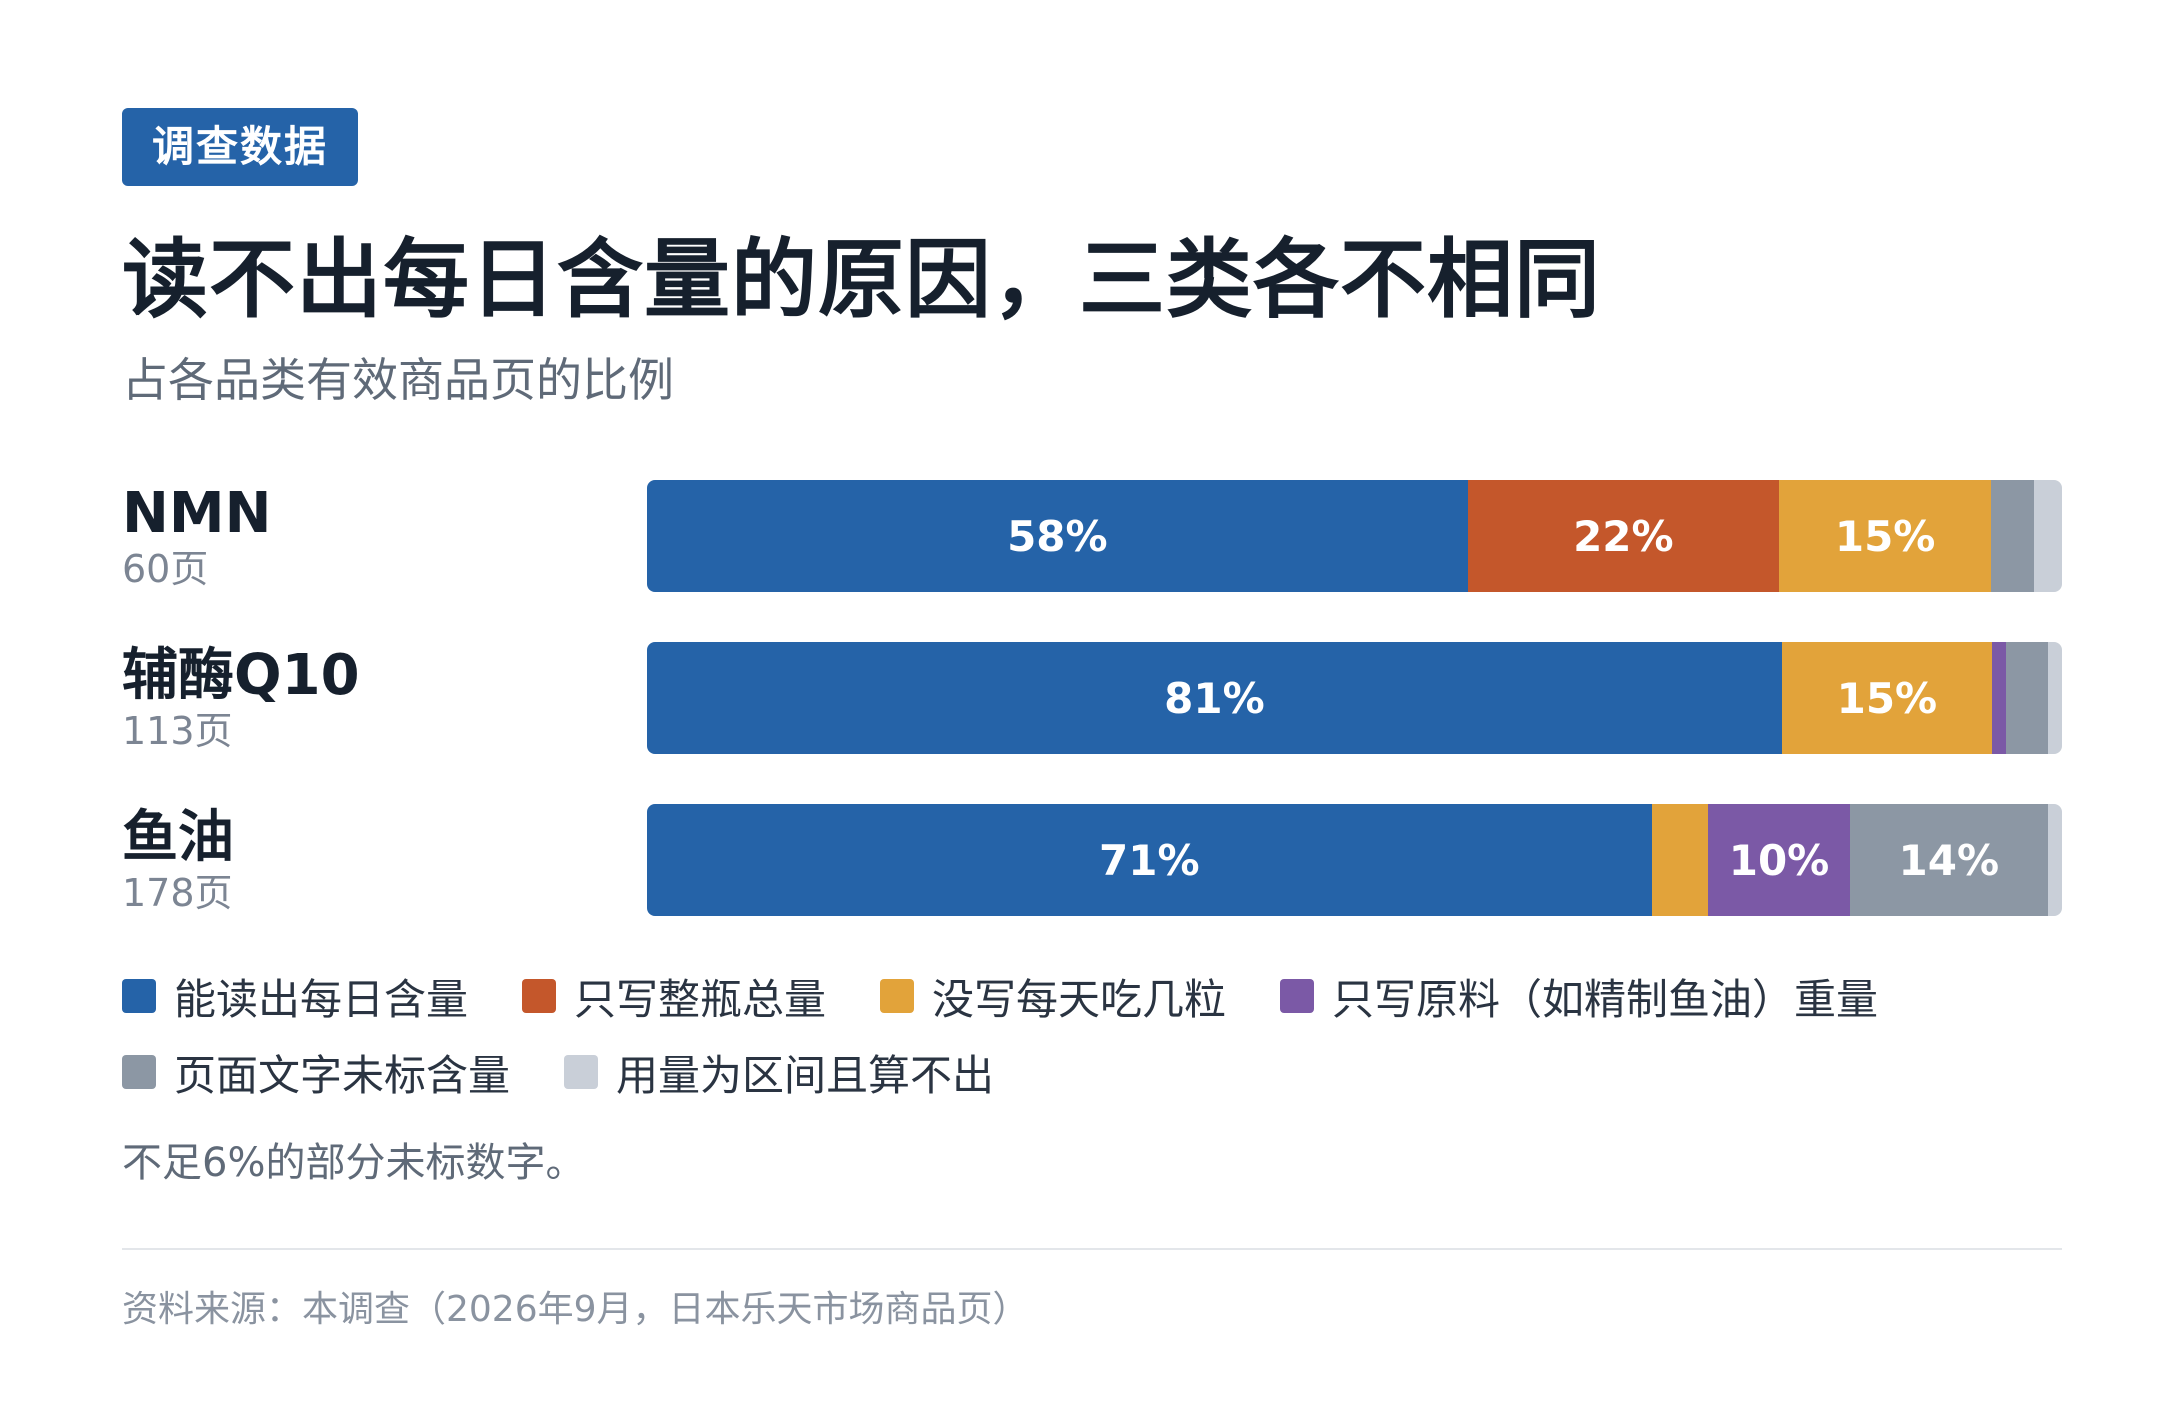 This screenshot has height=1402, width=2160. What do you see at coordinates (321, 999) in the screenshot?
I see `legend-label: 能读出每日含量` at bounding box center [321, 999].